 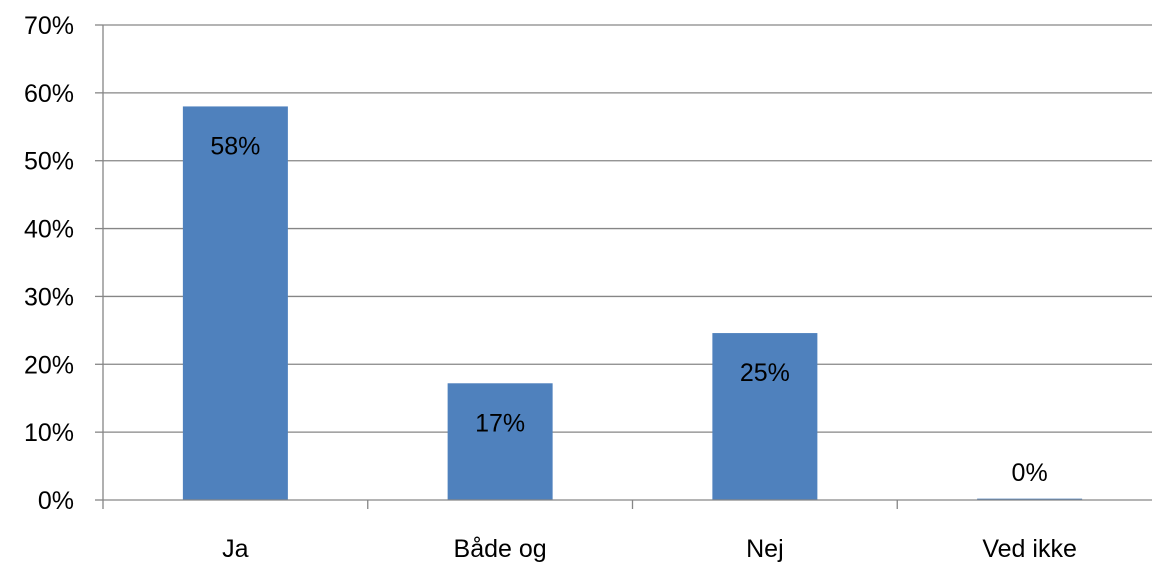 I want to click on y-tick-label: 30%, so click(x=49, y=297).